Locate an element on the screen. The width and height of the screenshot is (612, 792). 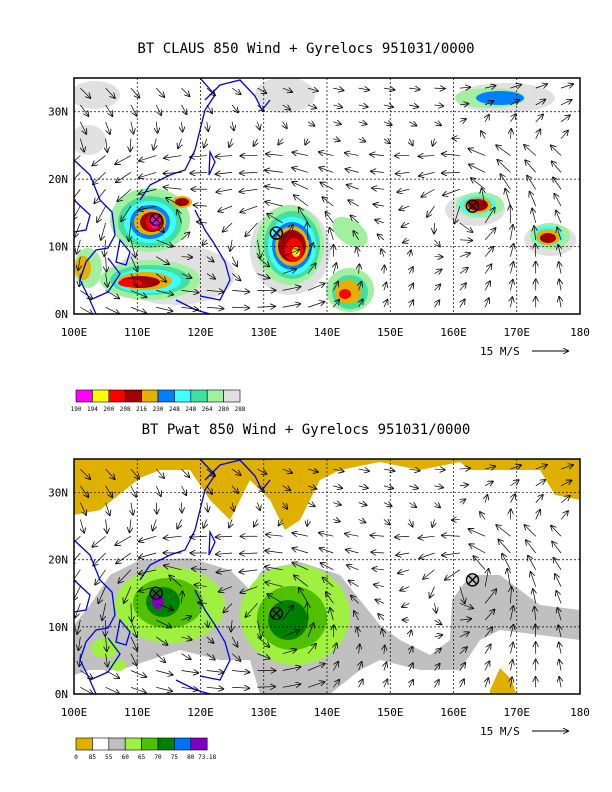
colorbar-label: 216 is located at coordinates (141, 409).